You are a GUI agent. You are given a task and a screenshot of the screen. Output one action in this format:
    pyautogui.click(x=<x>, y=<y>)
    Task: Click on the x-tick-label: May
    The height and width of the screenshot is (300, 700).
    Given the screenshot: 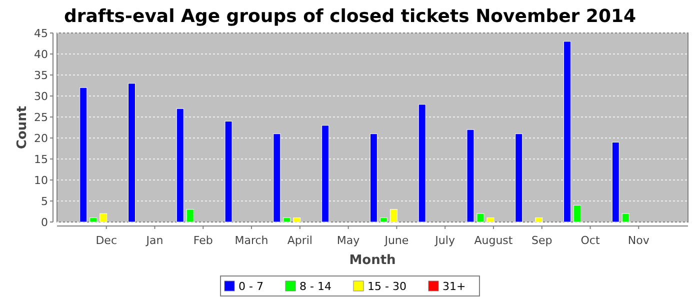 What is the action you would take?
    pyautogui.click(x=348, y=240)
    